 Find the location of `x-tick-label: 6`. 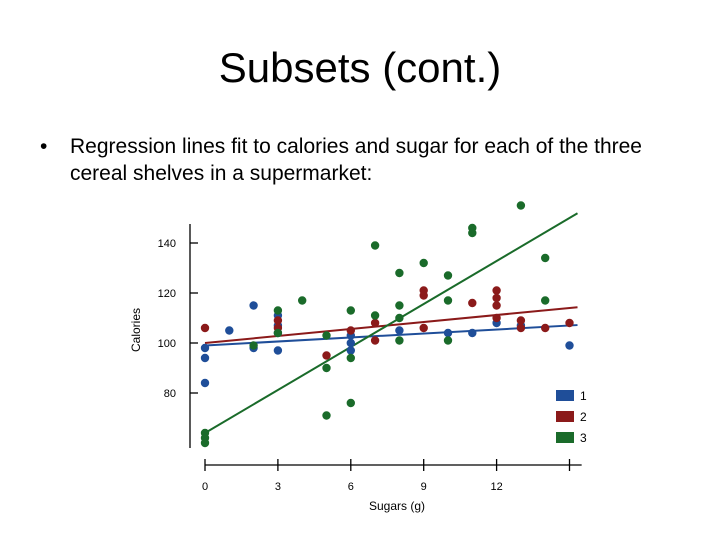

x-tick-label: 6 is located at coordinates (351, 487).